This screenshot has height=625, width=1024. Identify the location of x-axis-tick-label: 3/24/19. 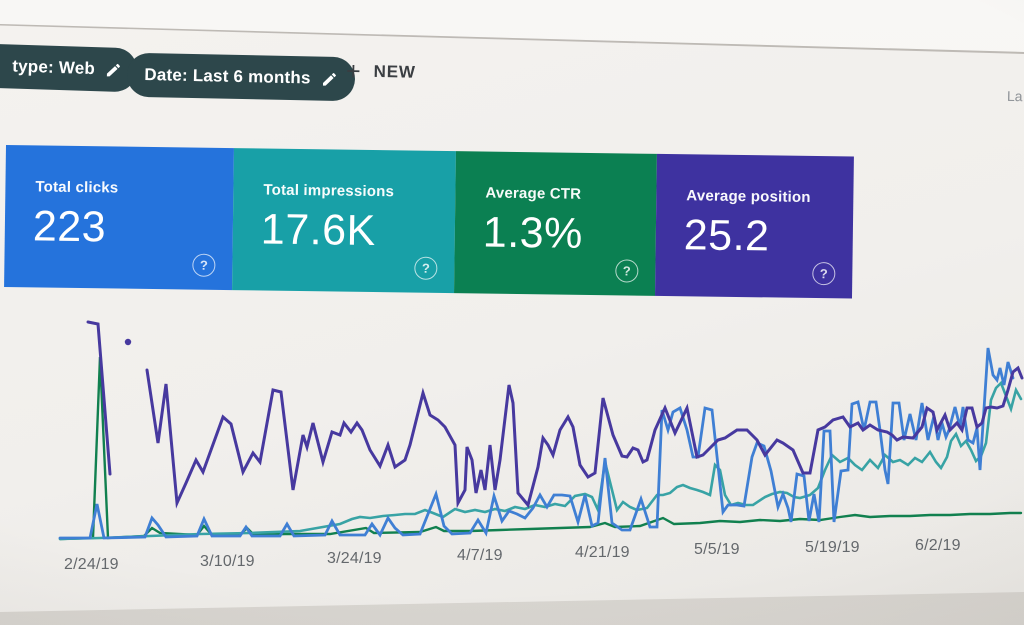
(354, 558).